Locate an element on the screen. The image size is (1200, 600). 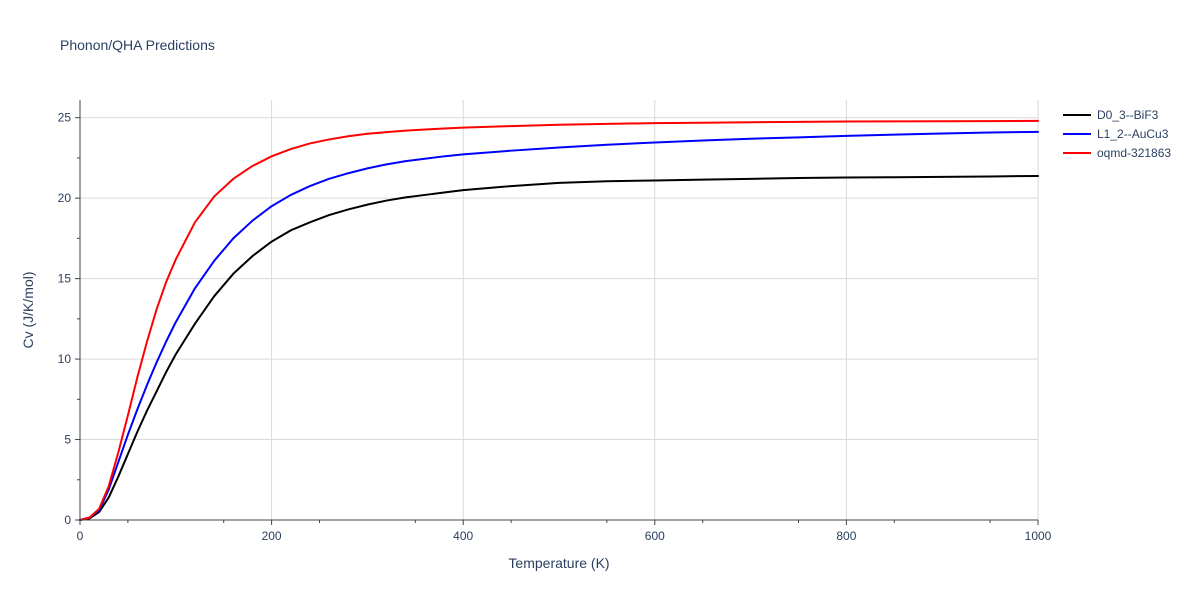
x-tick-label: 0 is located at coordinates (80, 536).